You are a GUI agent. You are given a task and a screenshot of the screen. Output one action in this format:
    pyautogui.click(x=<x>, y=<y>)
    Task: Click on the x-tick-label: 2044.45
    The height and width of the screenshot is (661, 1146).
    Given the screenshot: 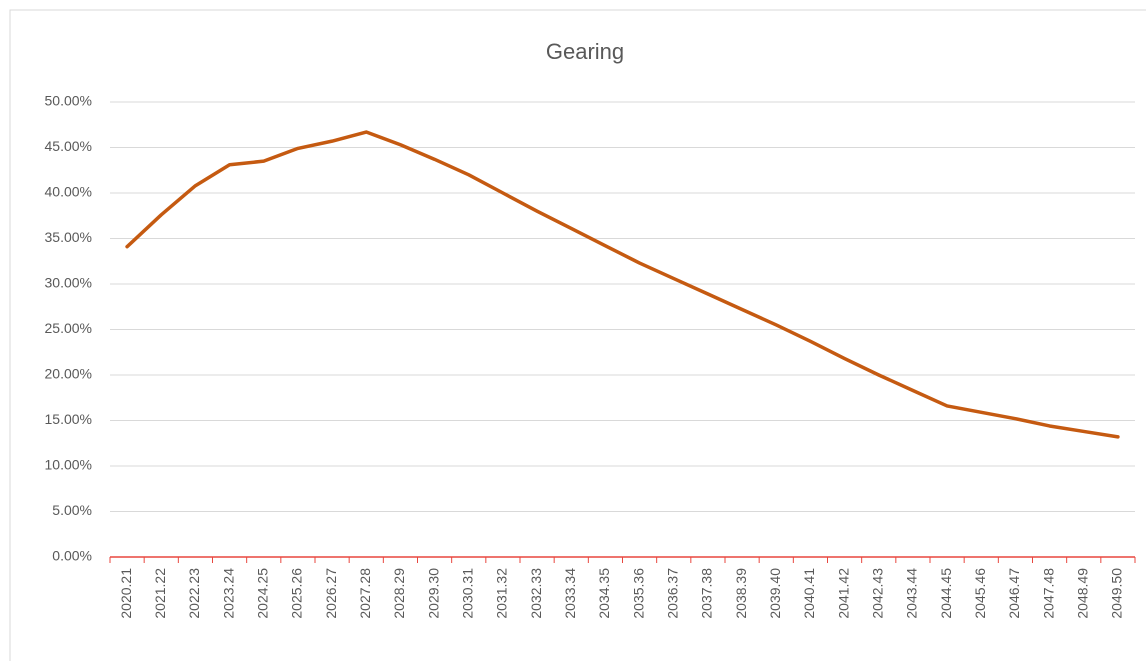 What is the action you would take?
    pyautogui.click(x=946, y=593)
    